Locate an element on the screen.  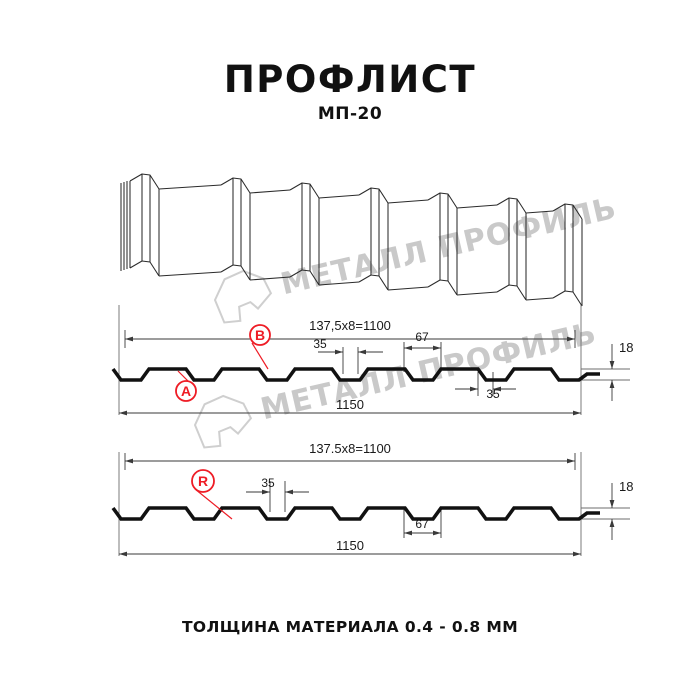
balloon-r is located at coordinates (203, 481).